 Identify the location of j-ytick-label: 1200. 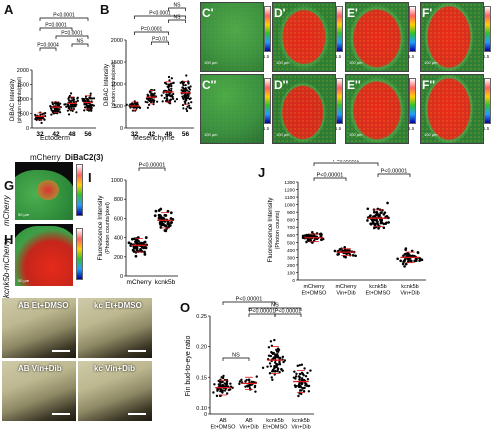
(289, 191).